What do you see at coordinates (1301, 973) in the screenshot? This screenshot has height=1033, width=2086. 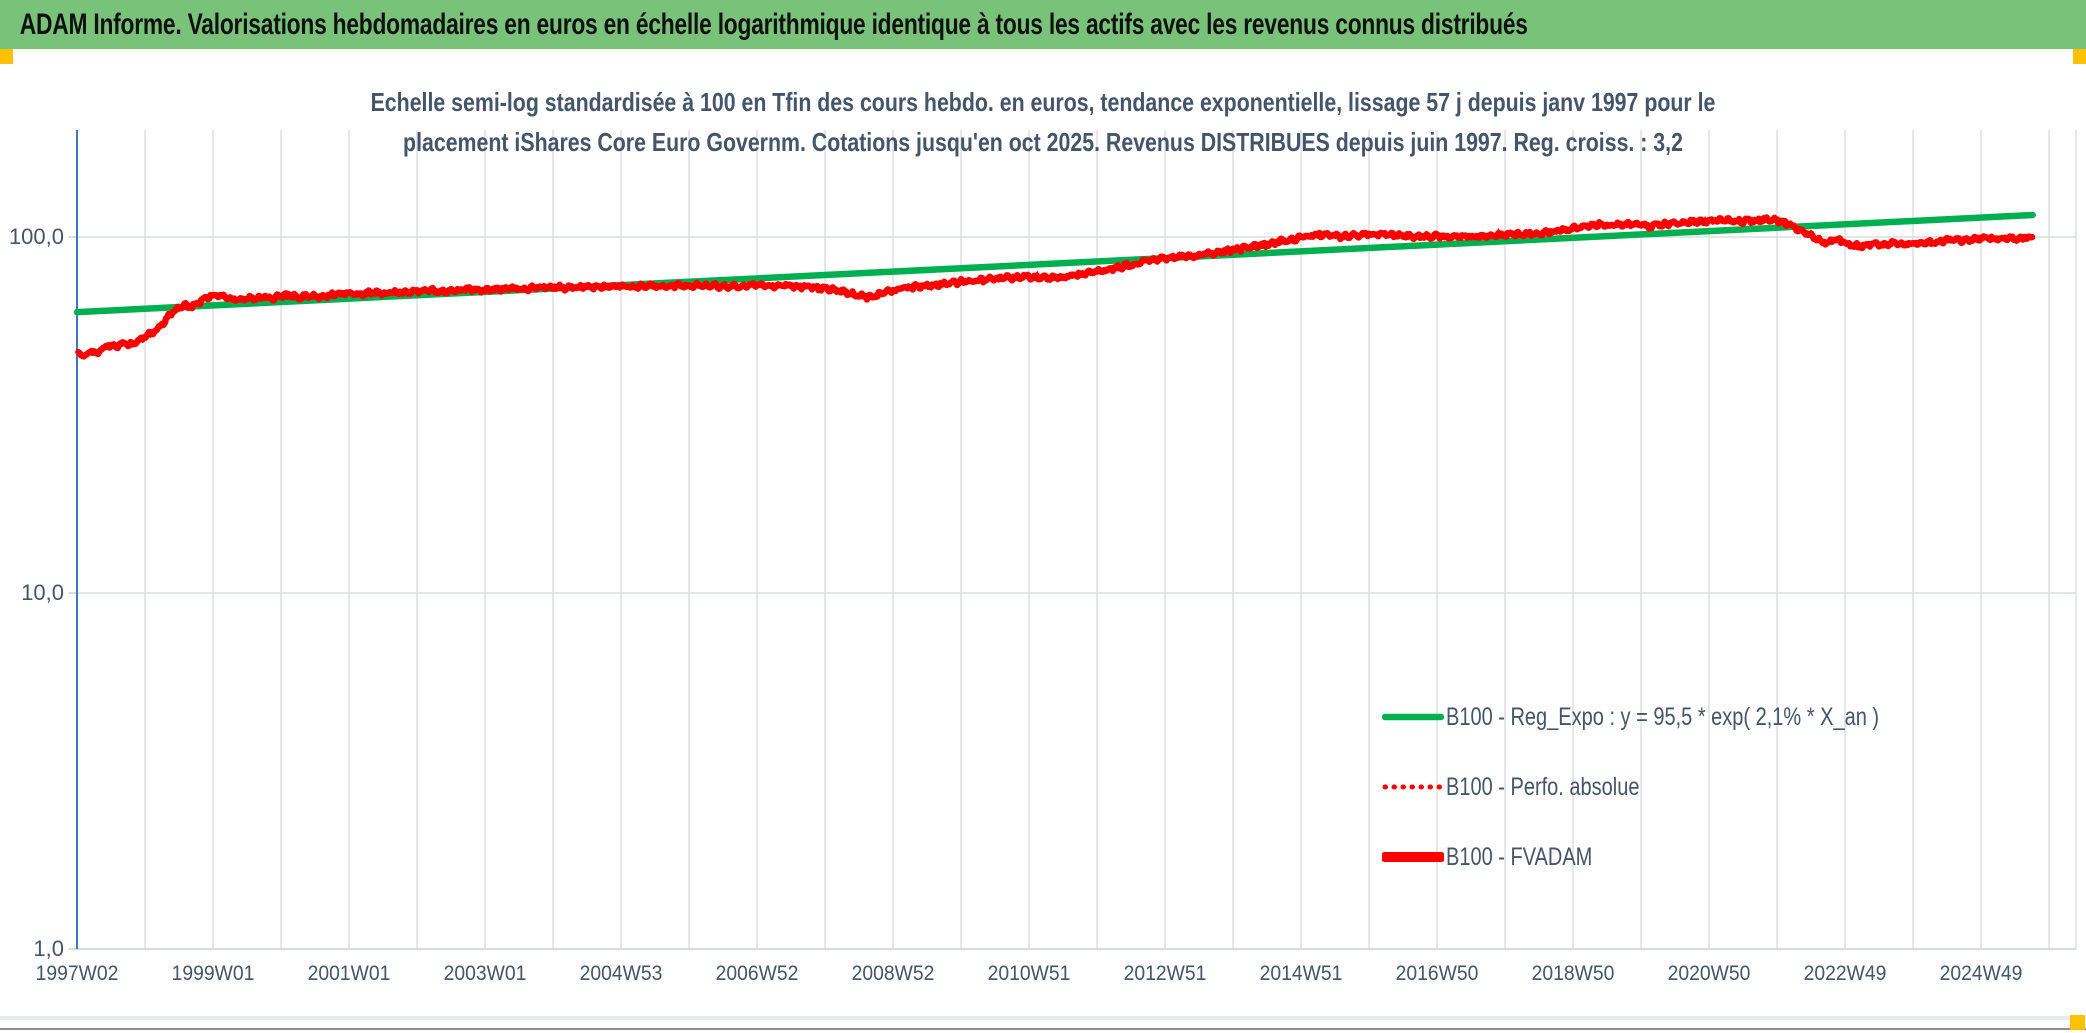 I see `x-tick-label: 2014W51` at bounding box center [1301, 973].